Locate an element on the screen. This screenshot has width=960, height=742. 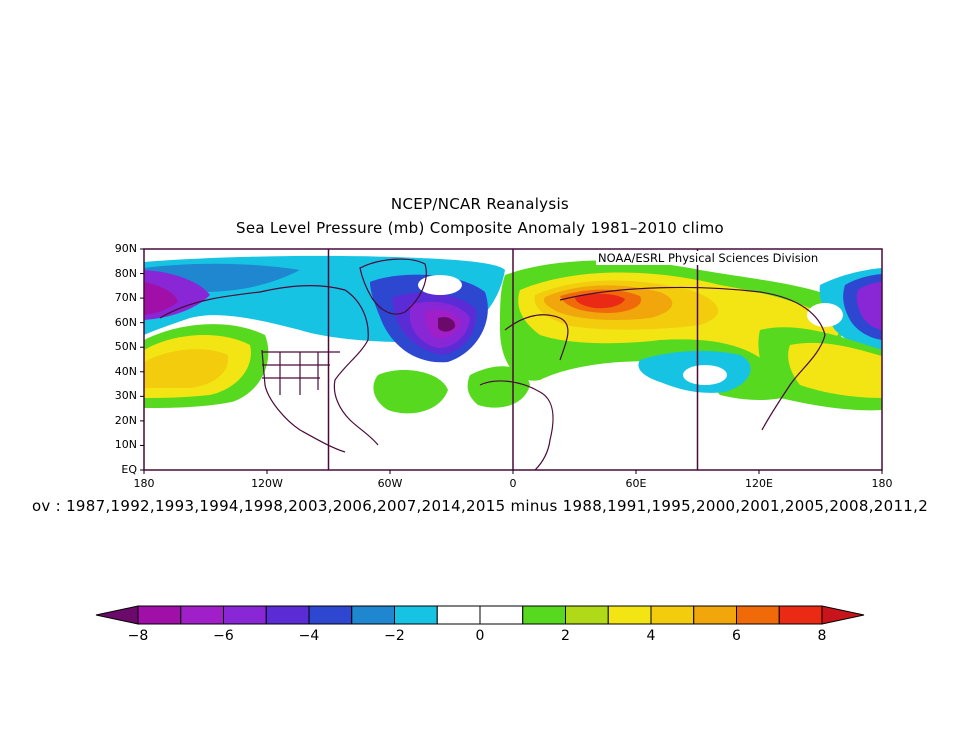
pacific-white-patch is located at coordinates (825, 315).